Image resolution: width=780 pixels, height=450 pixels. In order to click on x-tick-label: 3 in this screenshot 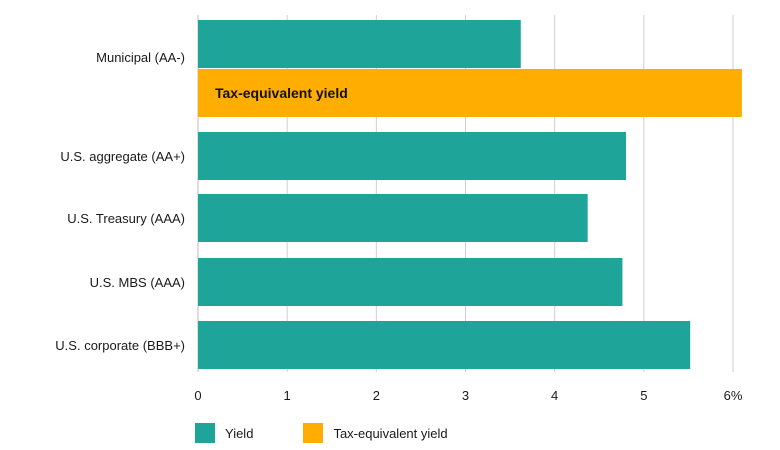, I will do `click(465, 395)`.